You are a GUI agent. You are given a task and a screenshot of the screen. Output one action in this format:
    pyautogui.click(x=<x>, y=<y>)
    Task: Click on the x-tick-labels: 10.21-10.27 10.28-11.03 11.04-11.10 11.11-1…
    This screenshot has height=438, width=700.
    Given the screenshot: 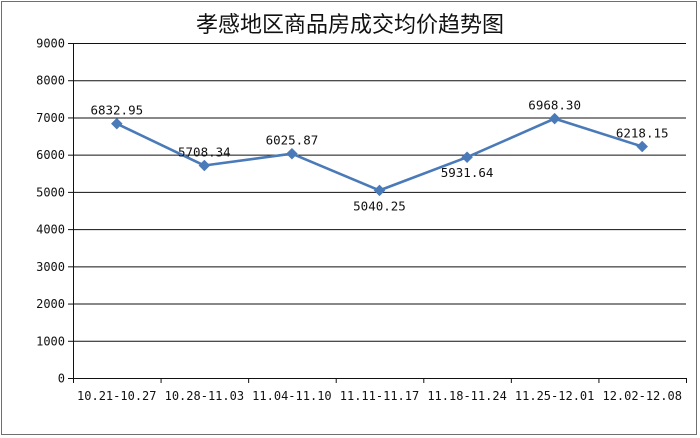 What is the action you would take?
    pyautogui.click(x=379, y=396)
    